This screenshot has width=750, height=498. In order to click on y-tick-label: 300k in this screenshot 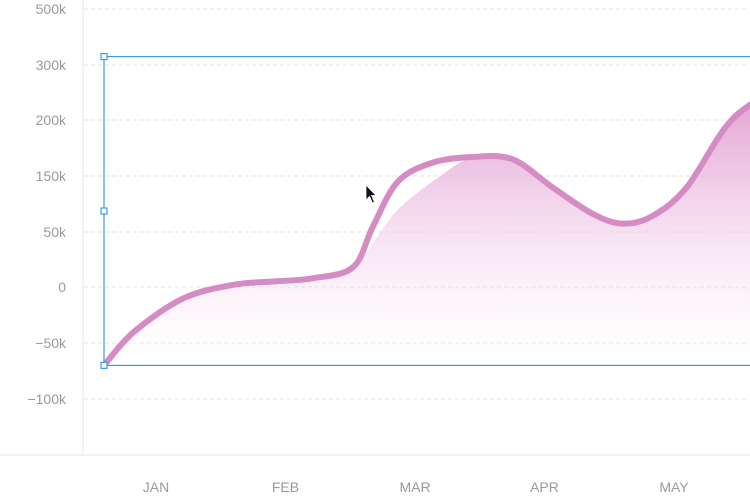, I will do `click(51, 65)`.